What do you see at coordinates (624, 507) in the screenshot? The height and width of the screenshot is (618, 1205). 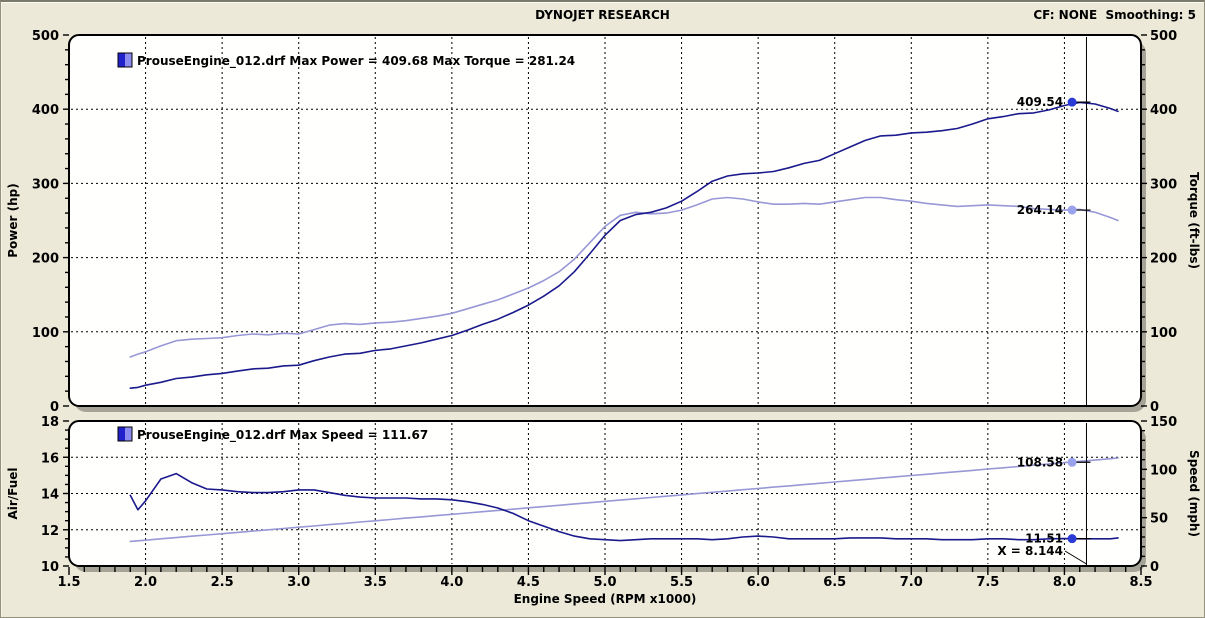 I see `series-air-fuel-line` at bounding box center [624, 507].